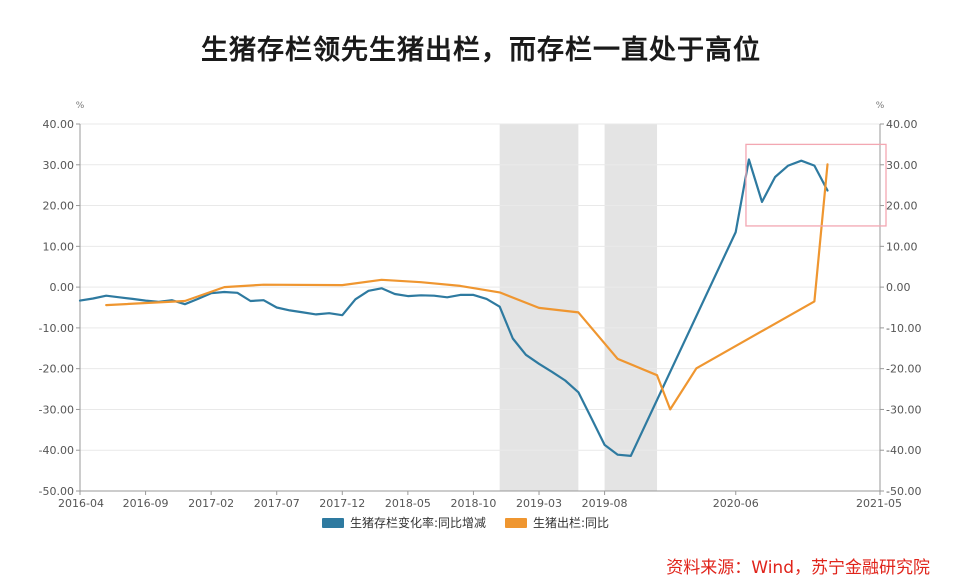 This screenshot has width=962, height=586. I want to click on legend-label: 生猪出栏:同比, so click(571, 522).